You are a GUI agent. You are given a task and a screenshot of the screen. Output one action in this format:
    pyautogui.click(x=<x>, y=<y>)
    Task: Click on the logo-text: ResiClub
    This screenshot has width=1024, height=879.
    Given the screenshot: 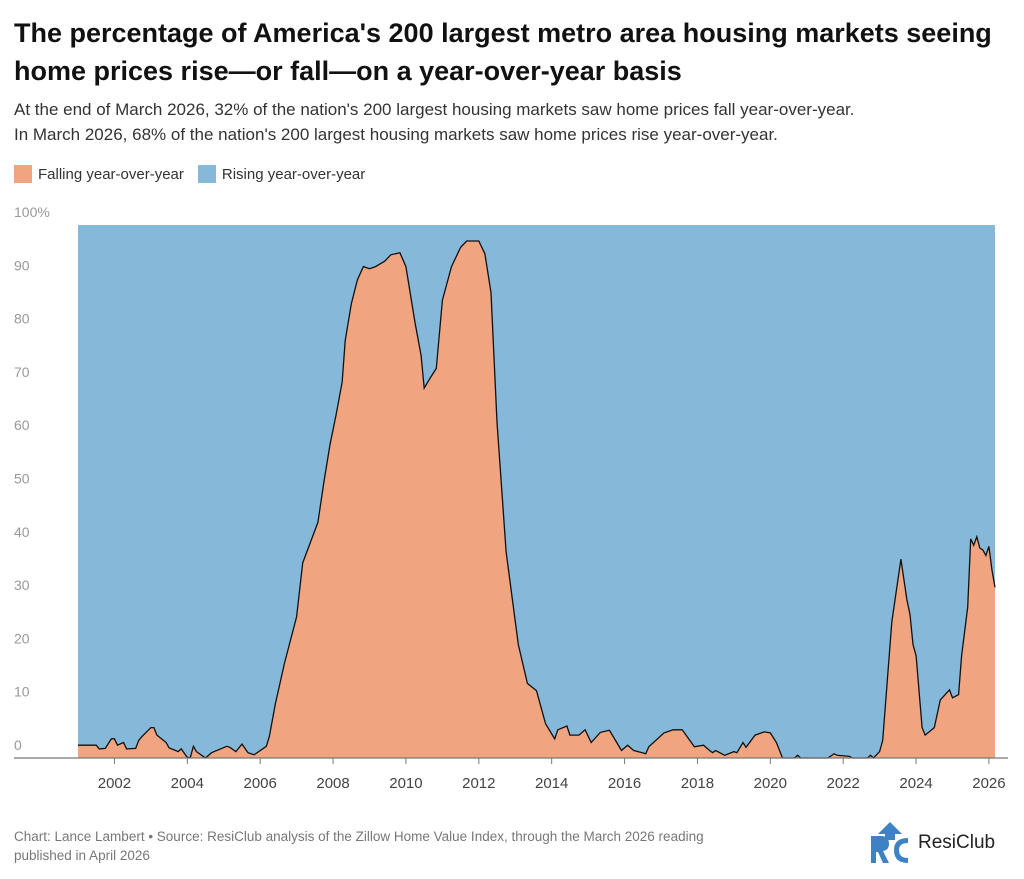 What is the action you would take?
    pyautogui.click(x=957, y=842)
    